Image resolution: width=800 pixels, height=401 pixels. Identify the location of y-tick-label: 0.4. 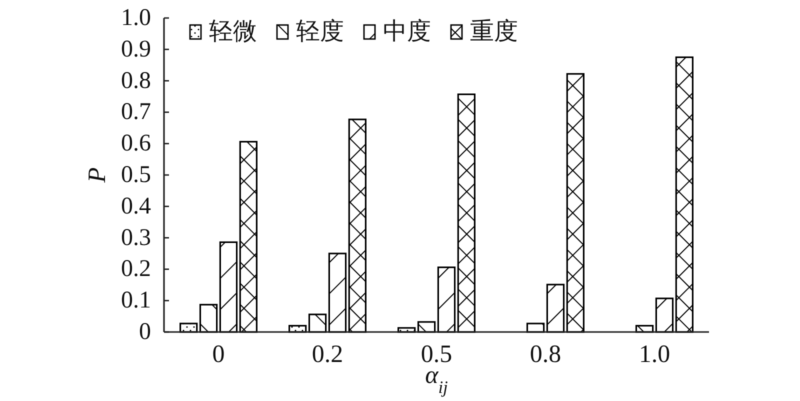
(136, 206).